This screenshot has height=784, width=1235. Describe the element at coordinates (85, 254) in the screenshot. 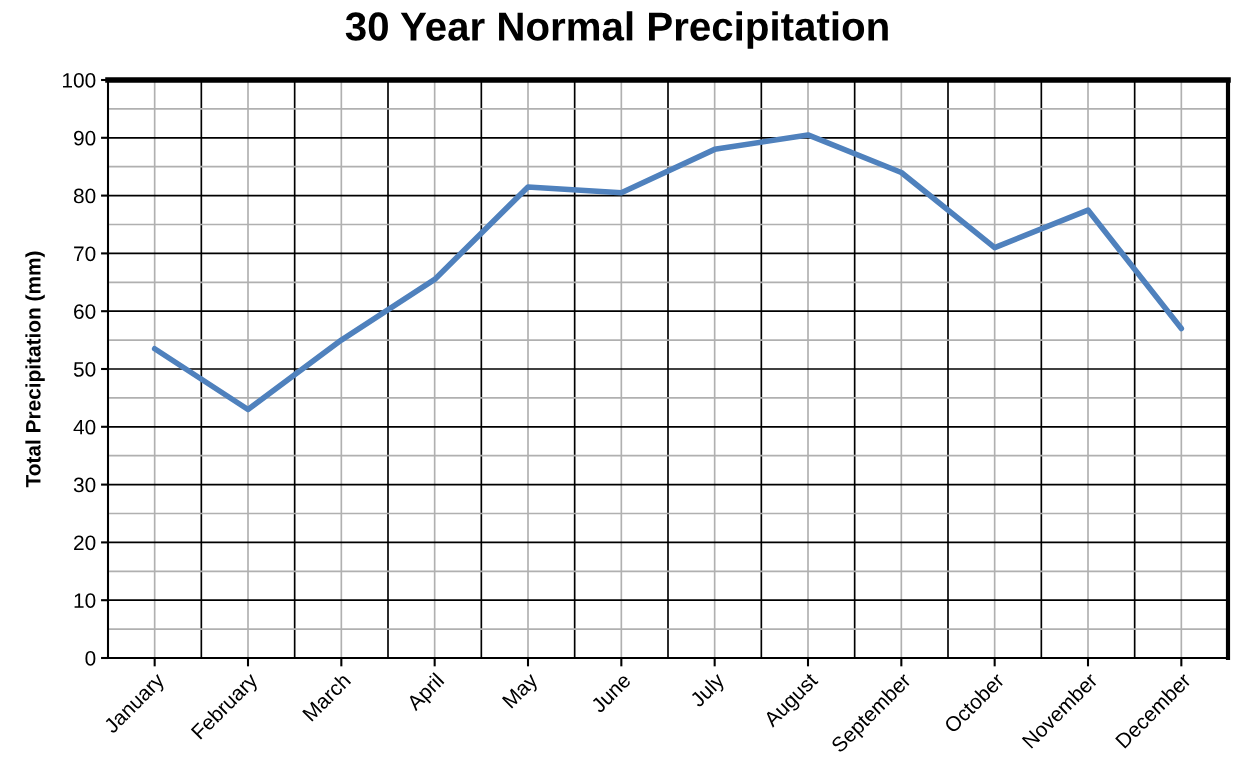

I see `y-tick-label: 70` at that location.